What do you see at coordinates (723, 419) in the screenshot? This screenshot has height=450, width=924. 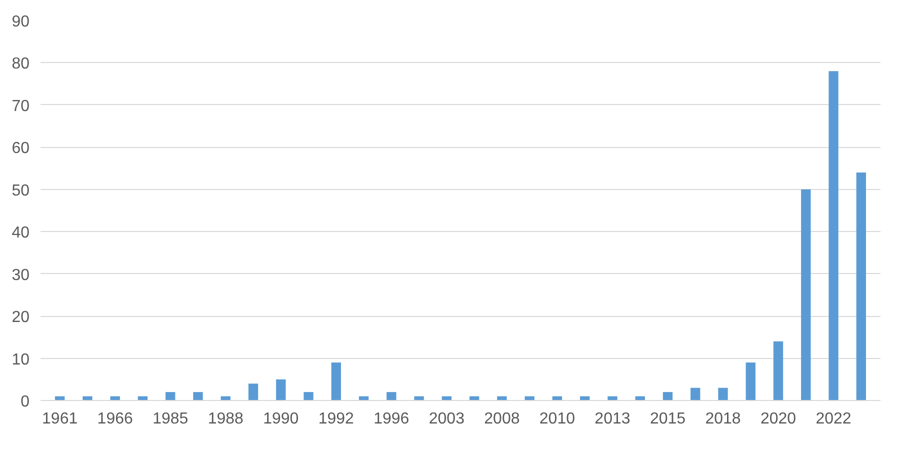 I see `x-tick-label: 2018` at bounding box center [723, 419].